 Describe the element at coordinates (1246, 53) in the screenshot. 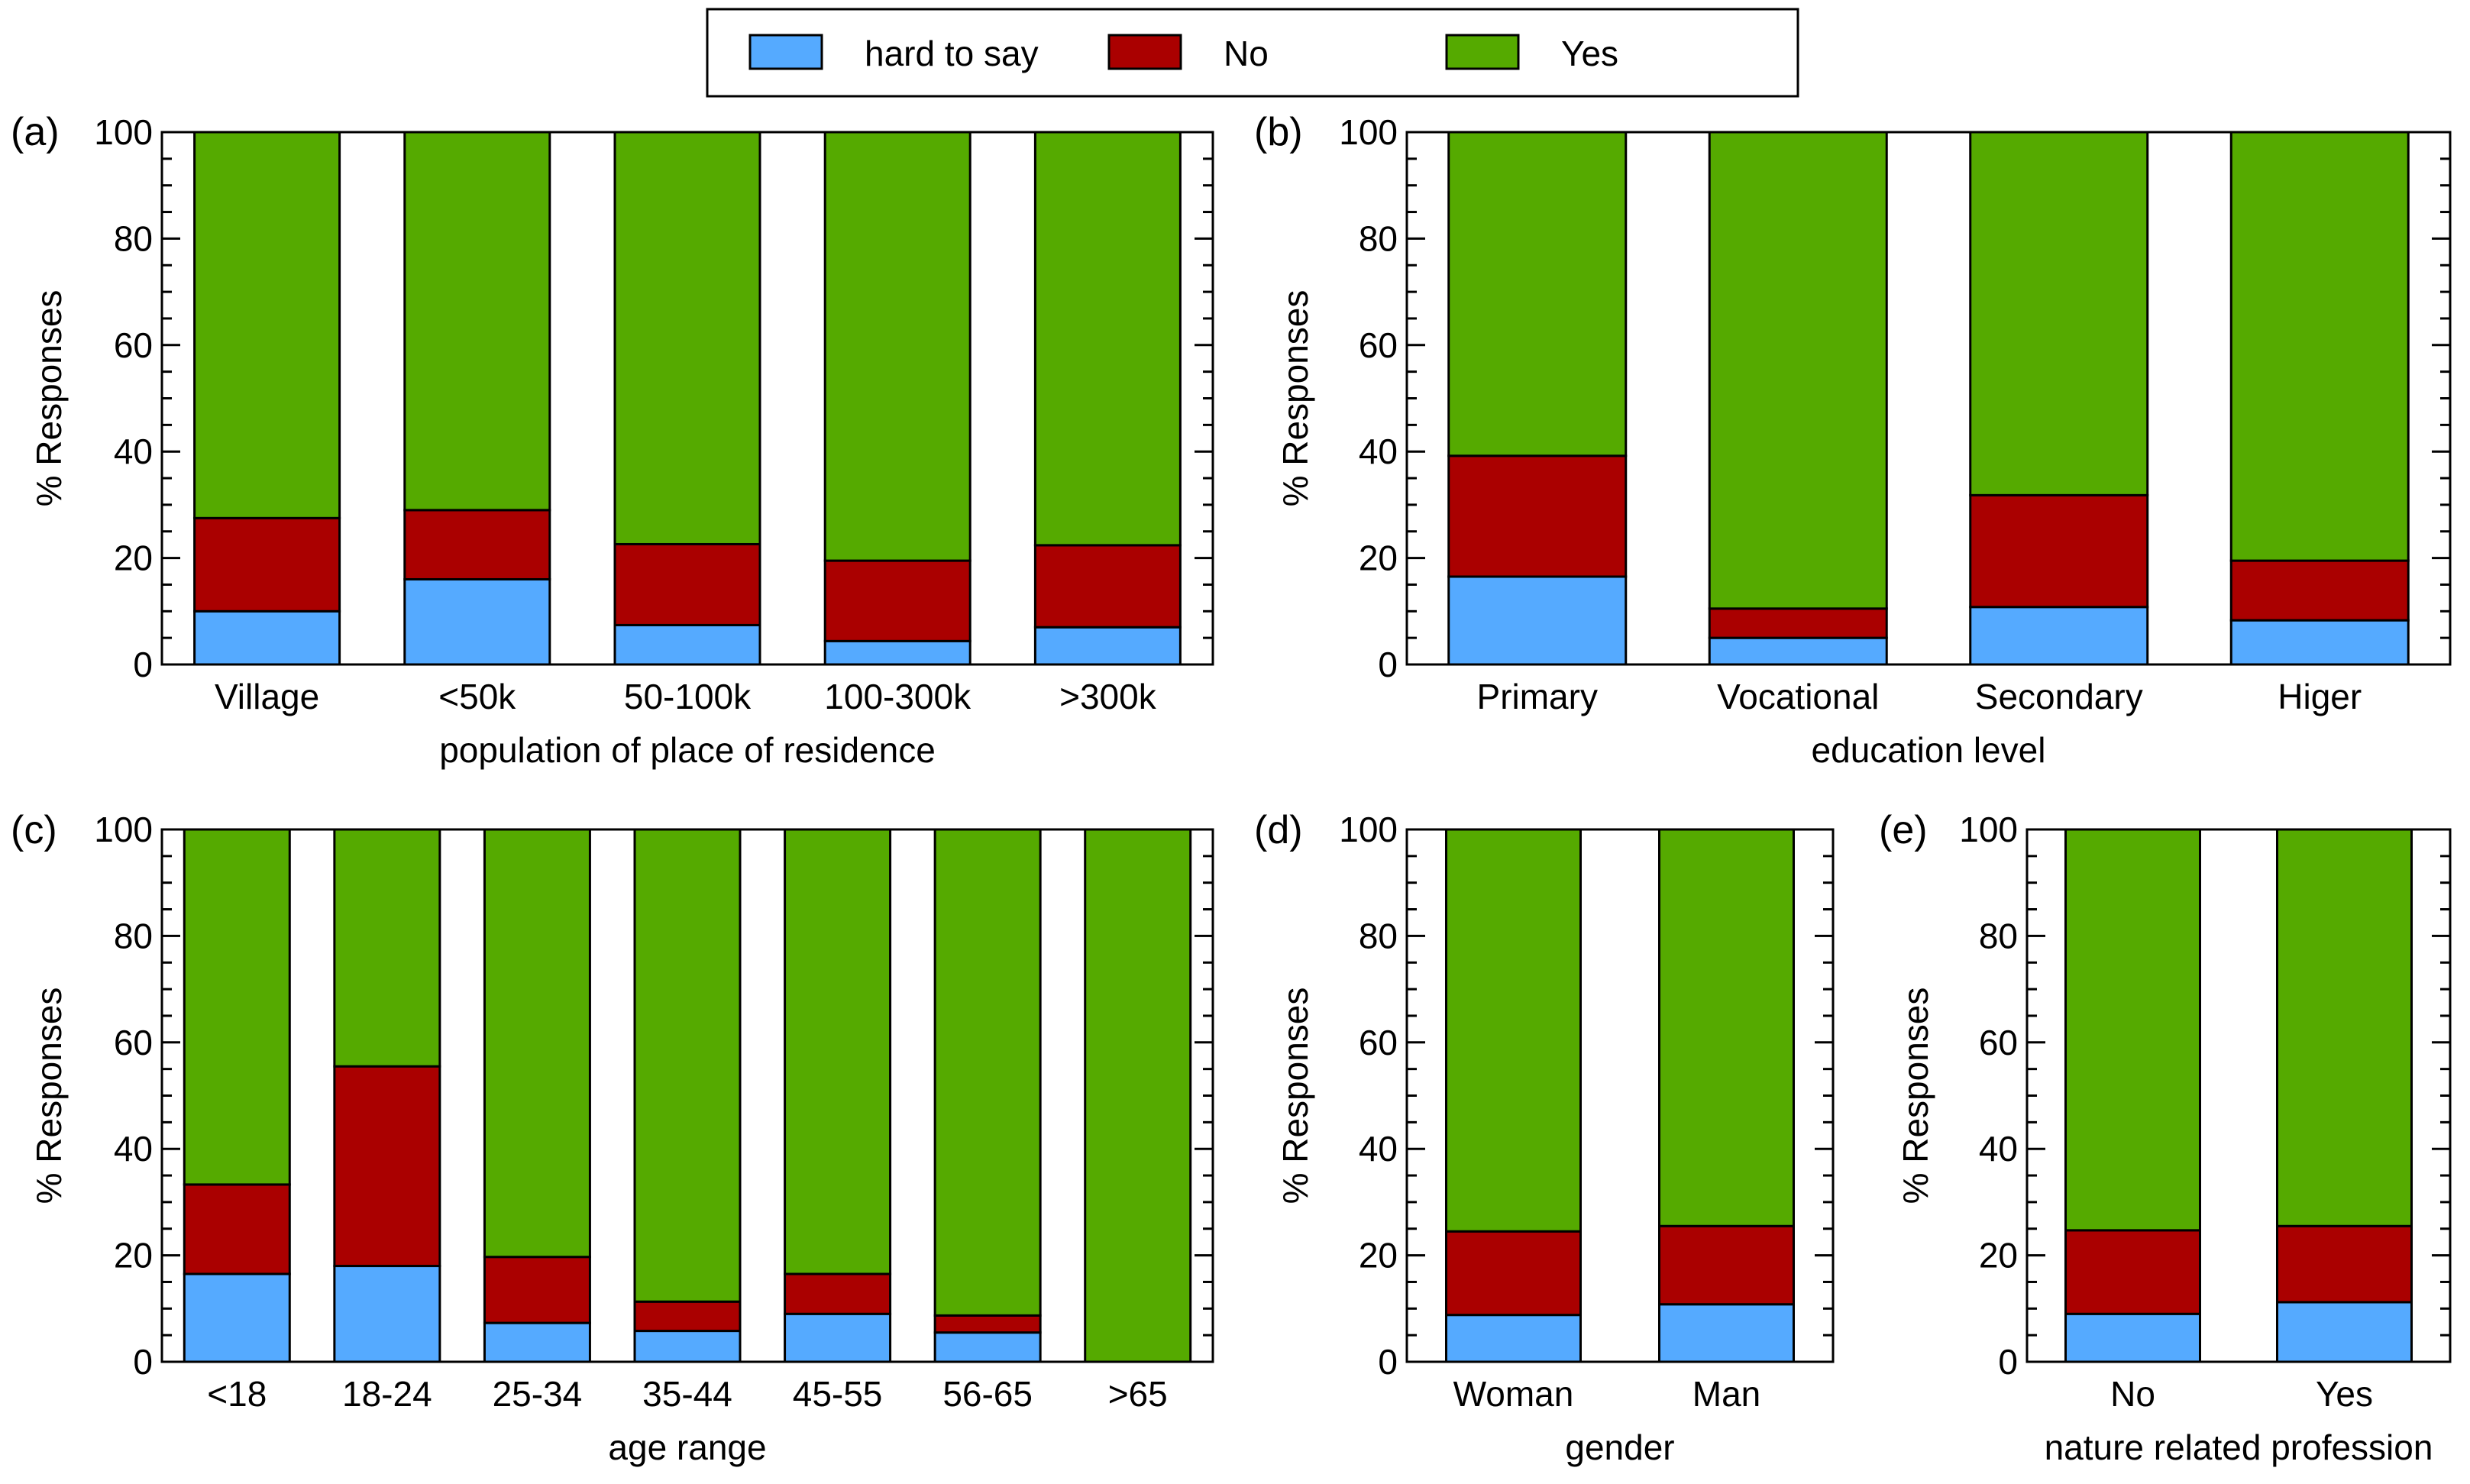

I see `legend-label-no: No` at that location.